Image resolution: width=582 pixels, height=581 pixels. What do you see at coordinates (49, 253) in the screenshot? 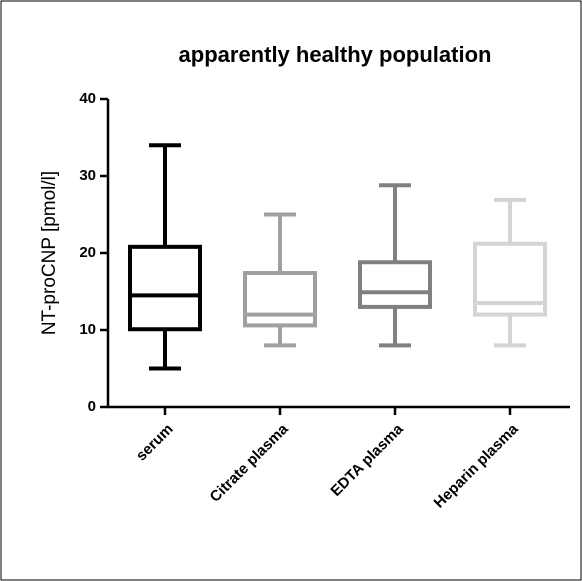
I see `y-axis-label: NT-proCNP [pmol/l]` at bounding box center [49, 253].